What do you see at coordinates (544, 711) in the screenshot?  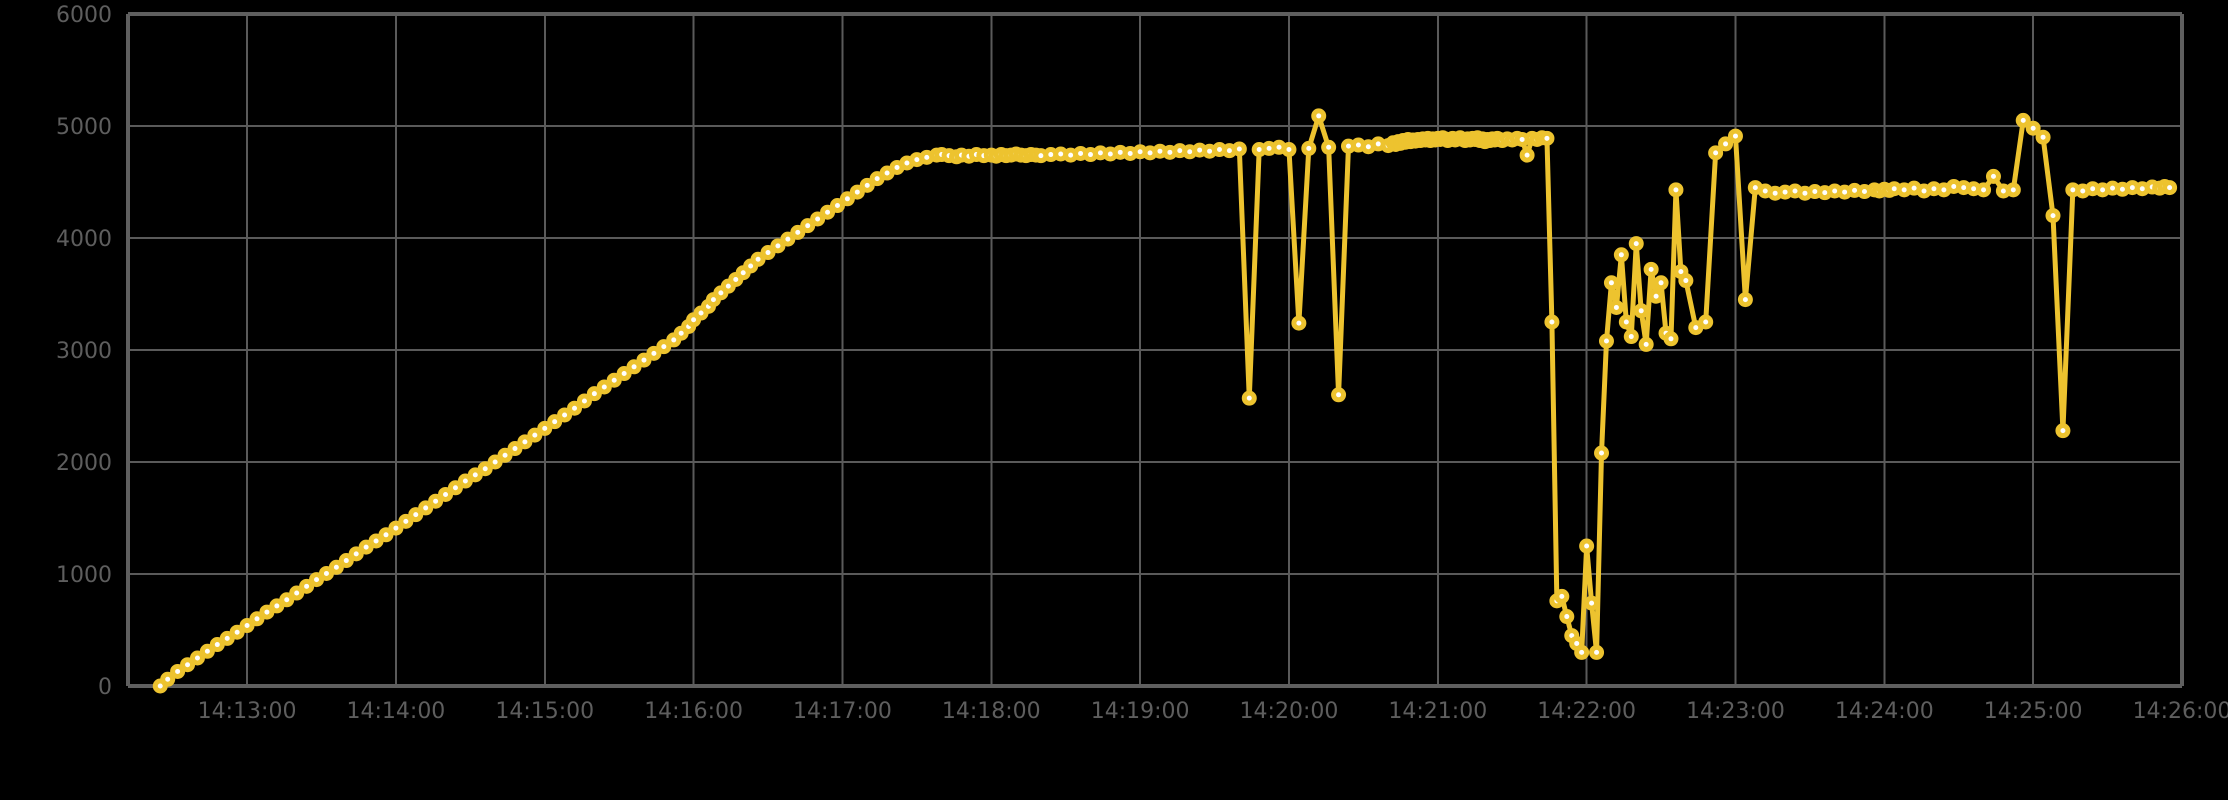 I see `x-tick-label: 14:15:00` at bounding box center [544, 711].